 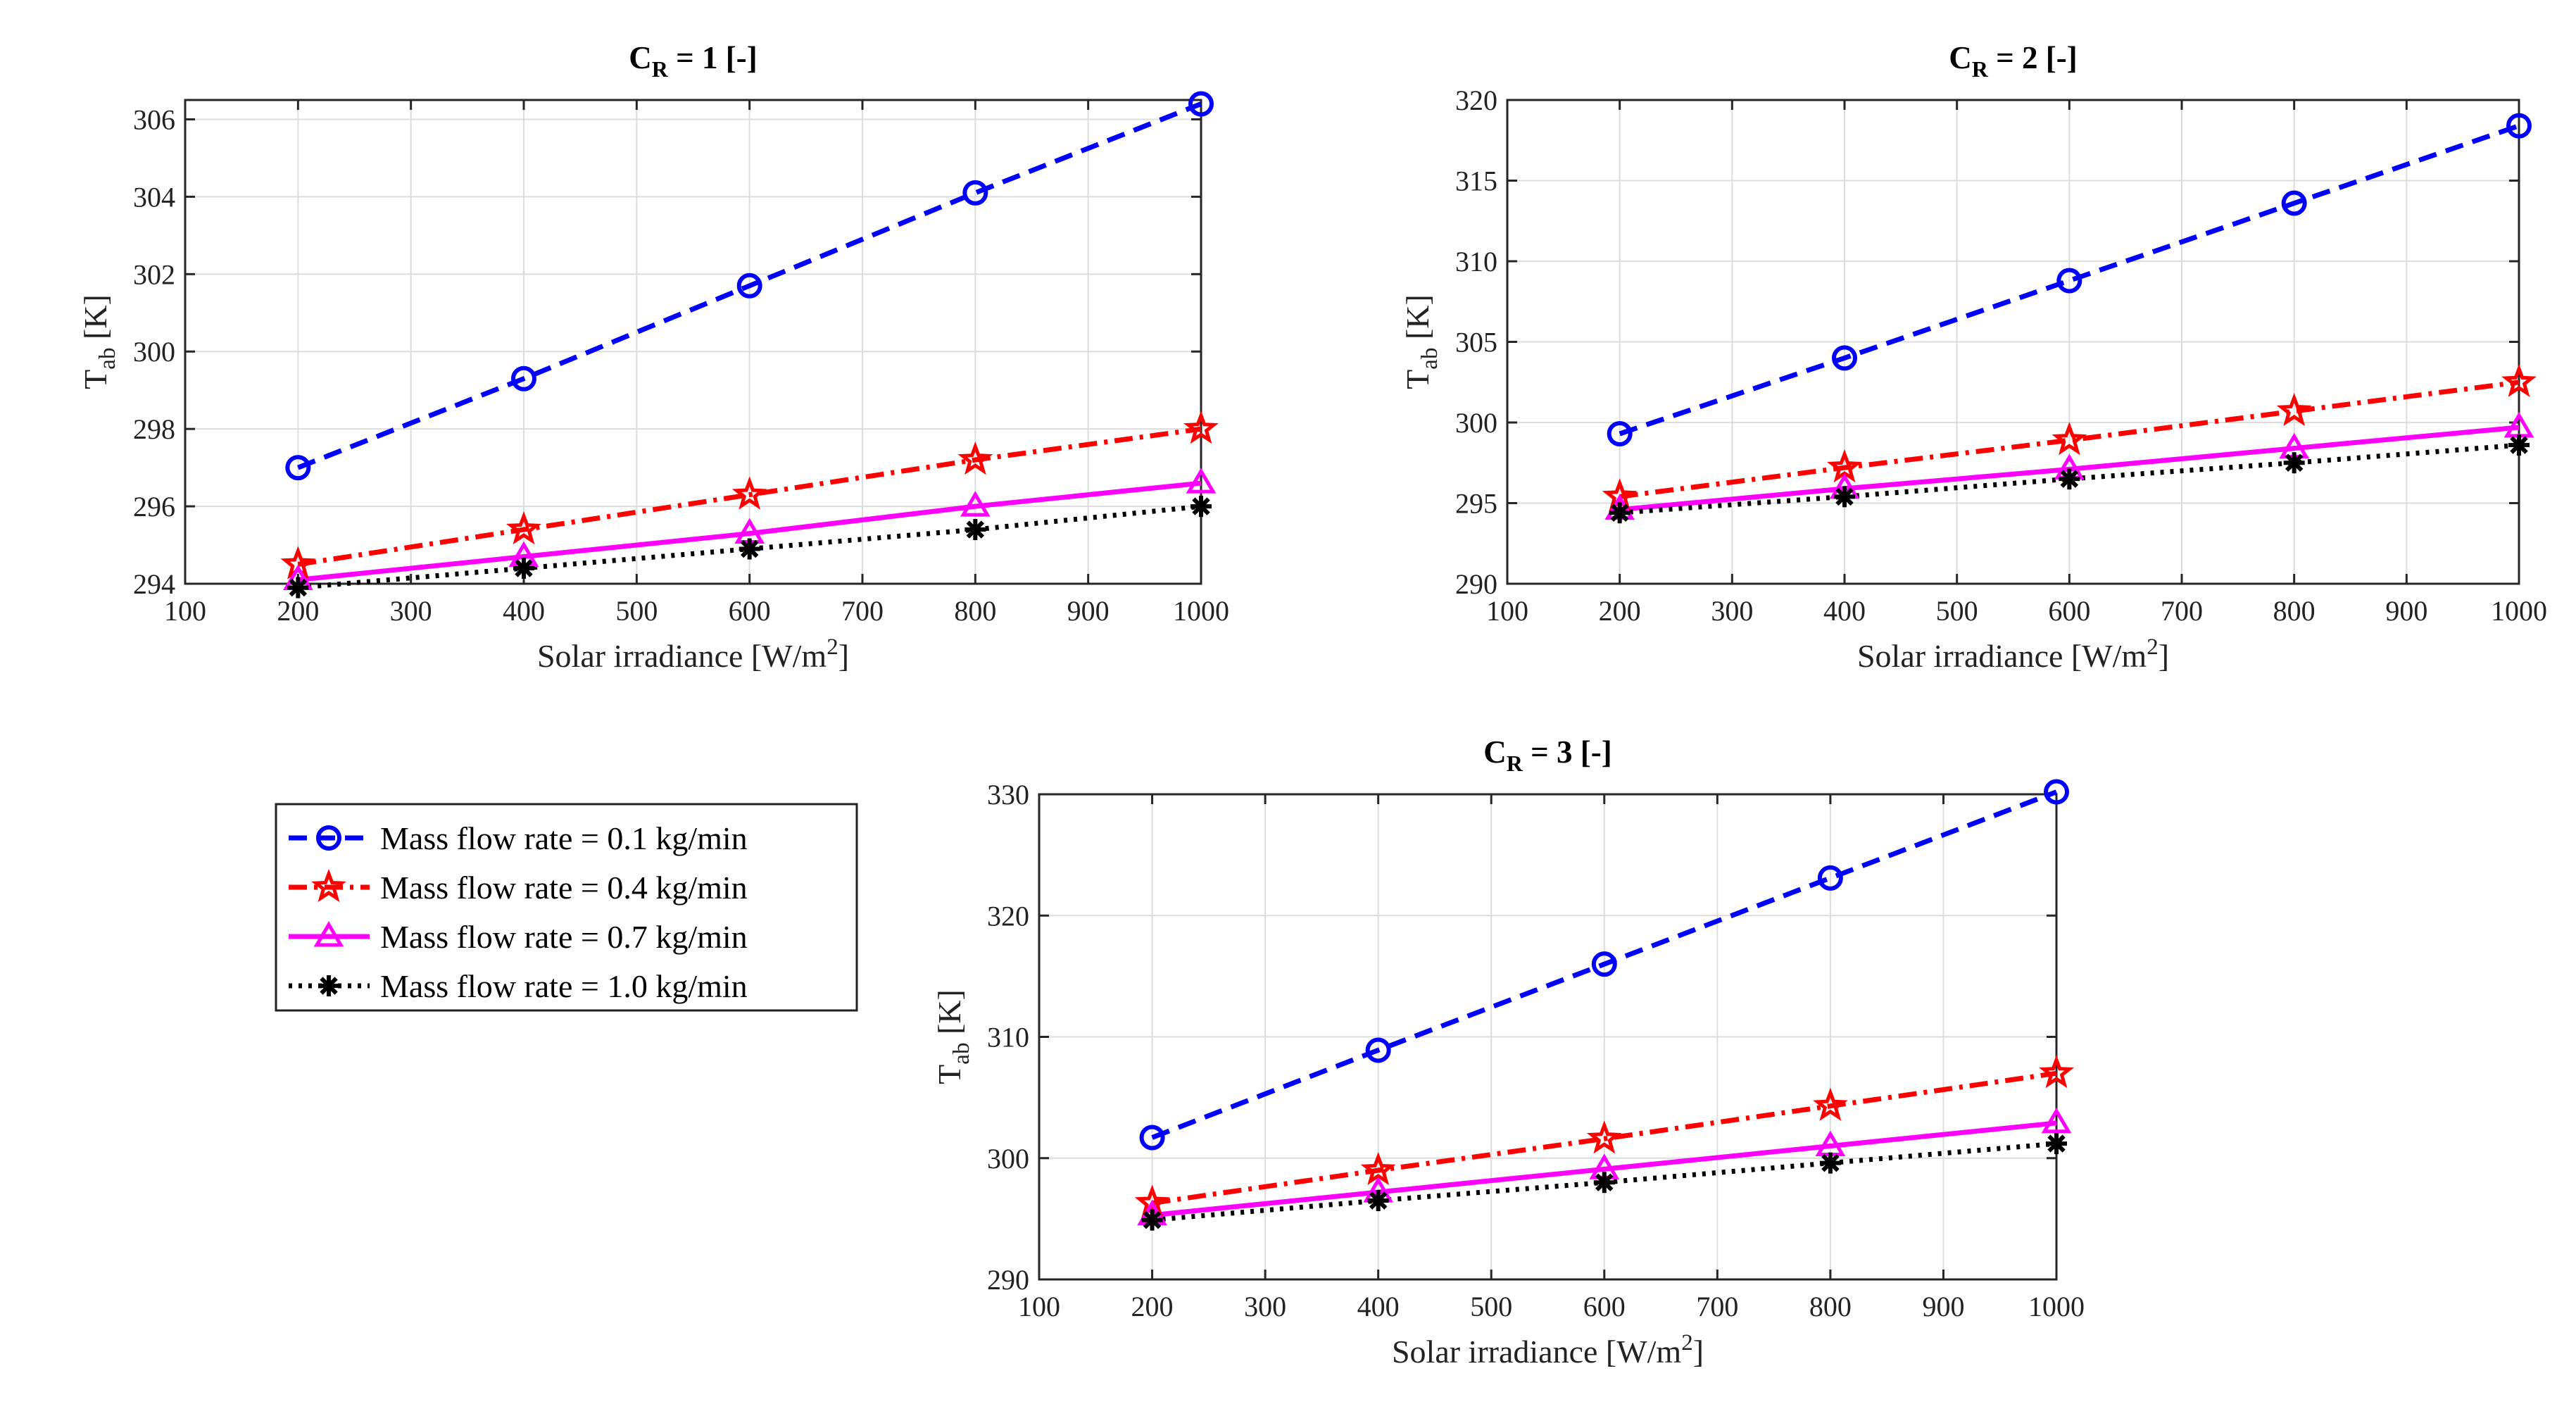 I want to click on plot-1-series, so click(x=750, y=345).